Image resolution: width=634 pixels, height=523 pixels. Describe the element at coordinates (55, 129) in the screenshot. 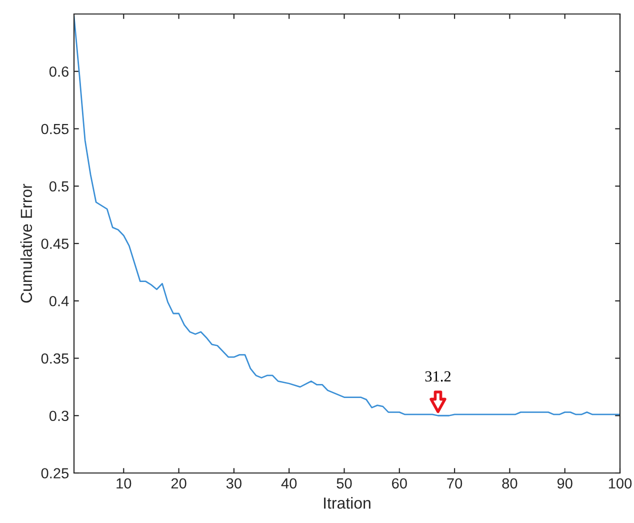

I see `y-tick-label: 0.55` at that location.